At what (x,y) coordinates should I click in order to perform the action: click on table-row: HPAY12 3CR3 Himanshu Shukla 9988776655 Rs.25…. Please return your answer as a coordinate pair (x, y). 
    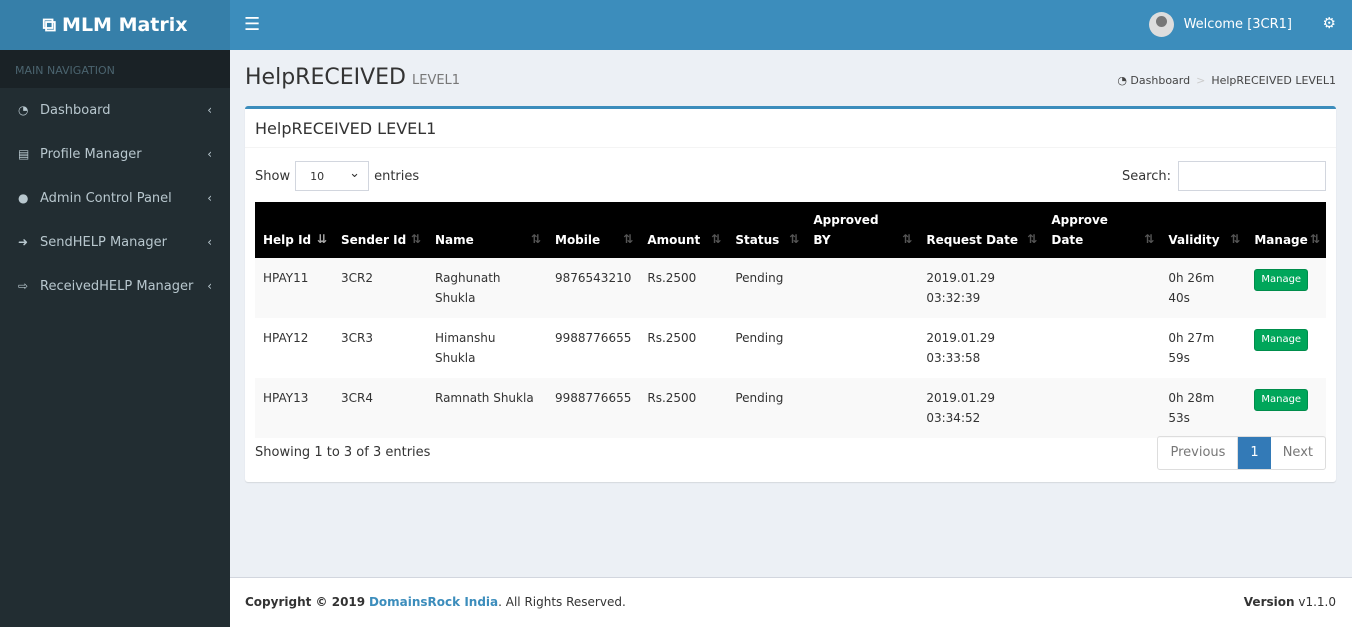
    Looking at the image, I should click on (790, 348).